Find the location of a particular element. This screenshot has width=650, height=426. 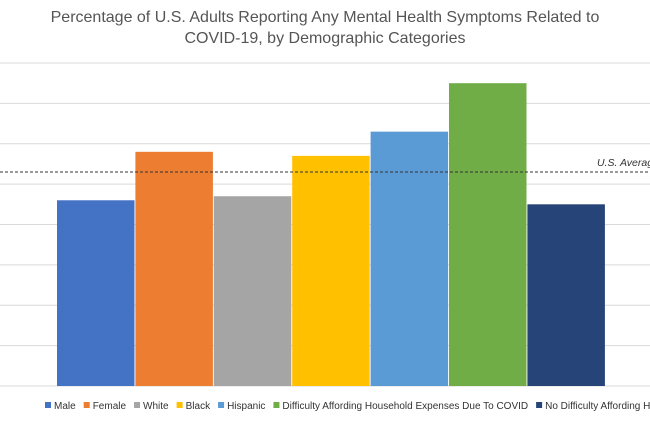

legend-item: White is located at coordinates (151, 406).